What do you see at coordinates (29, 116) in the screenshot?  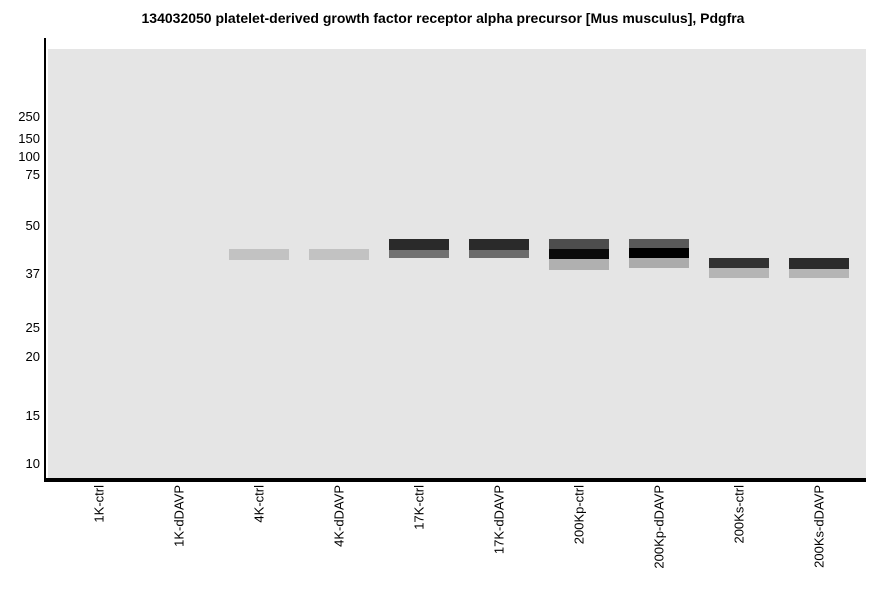 I see `mw-marker-label: 250` at bounding box center [29, 116].